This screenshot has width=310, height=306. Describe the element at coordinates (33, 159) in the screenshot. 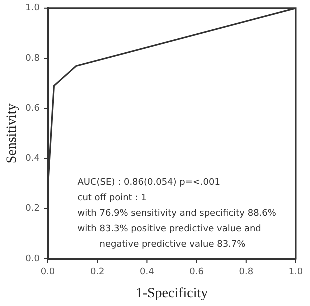

I see `y-tick-label: 0.4` at that location.